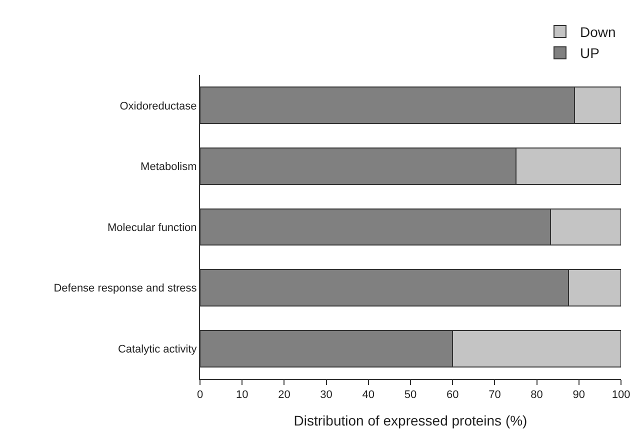 The height and width of the screenshot is (438, 642). What do you see at coordinates (410, 395) in the screenshot?
I see `x-tick-label: 50` at bounding box center [410, 395].